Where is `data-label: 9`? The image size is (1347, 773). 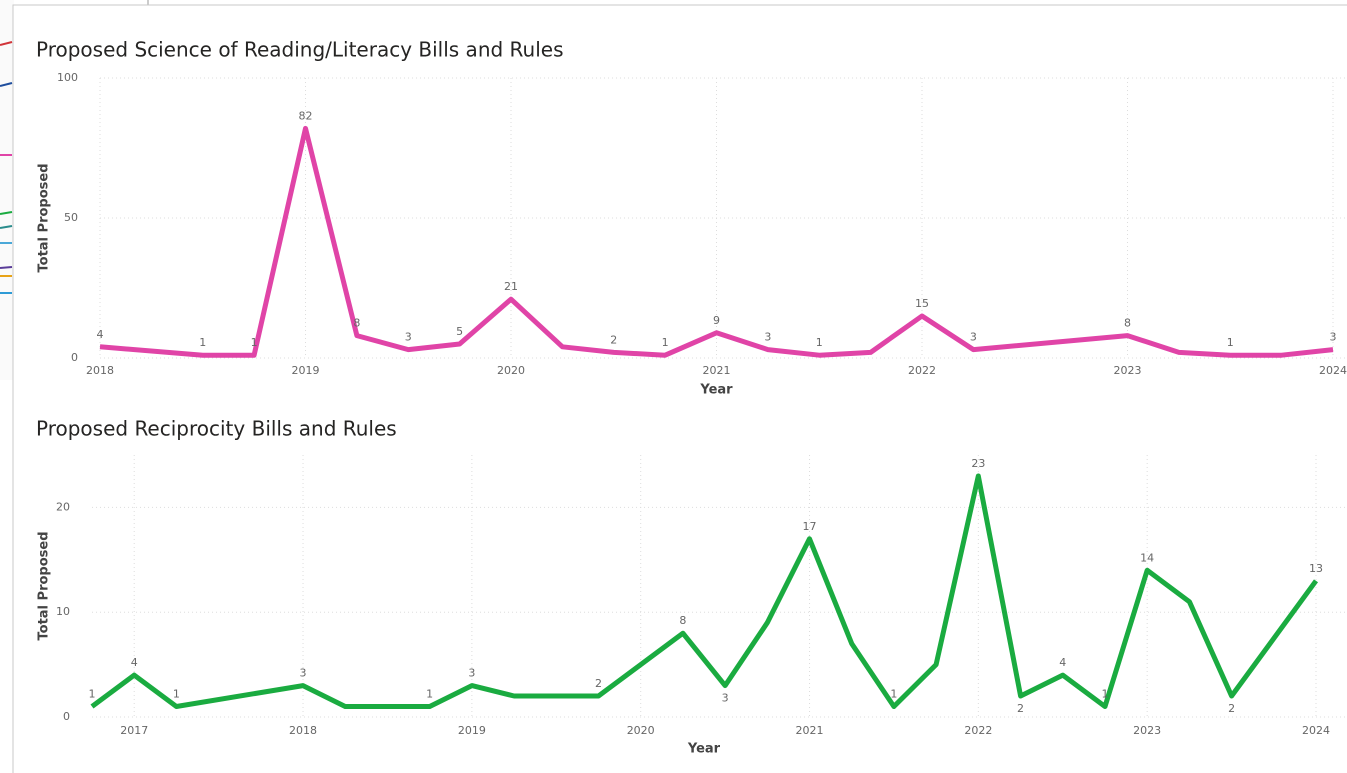 data-label: 9 is located at coordinates (716, 320).